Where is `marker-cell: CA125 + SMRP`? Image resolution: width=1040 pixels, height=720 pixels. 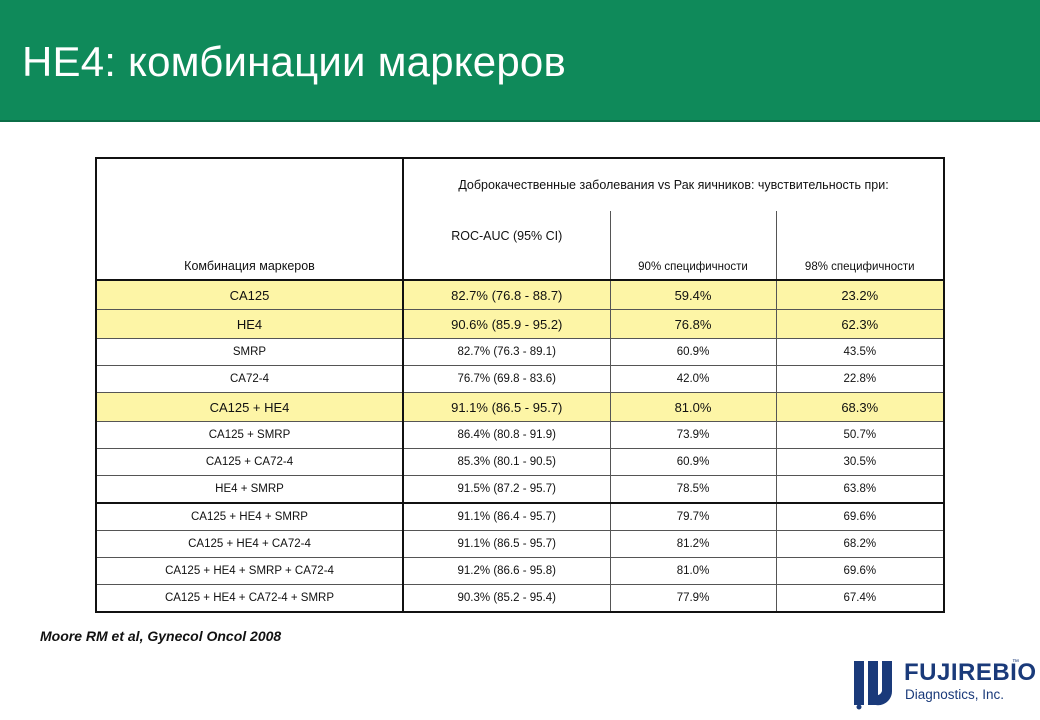
marker-cell: CA125 + SMRP is located at coordinates (249, 435).